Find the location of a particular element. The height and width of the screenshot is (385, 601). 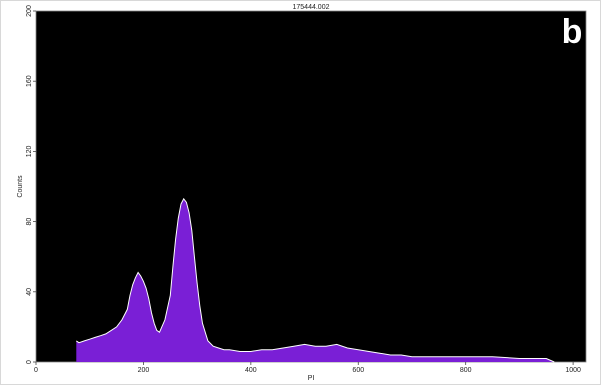

x-axis-title: PI is located at coordinates (311, 378).